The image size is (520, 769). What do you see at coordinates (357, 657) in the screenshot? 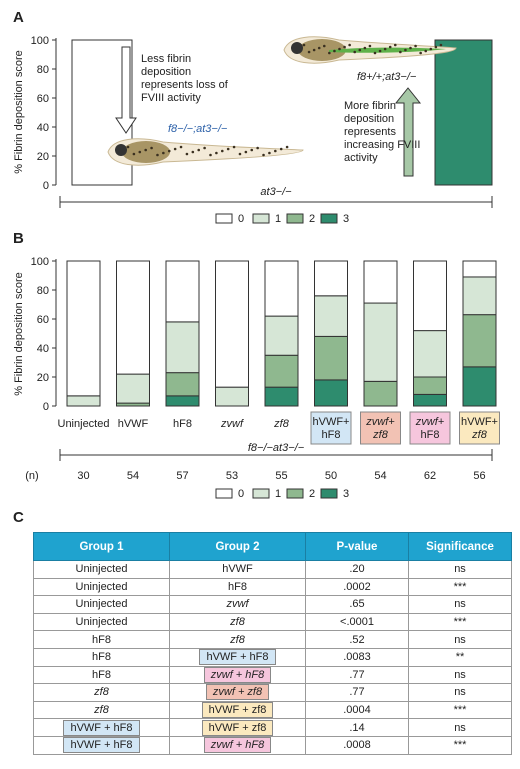
I see `cell-text: .0083` at bounding box center [357, 657].